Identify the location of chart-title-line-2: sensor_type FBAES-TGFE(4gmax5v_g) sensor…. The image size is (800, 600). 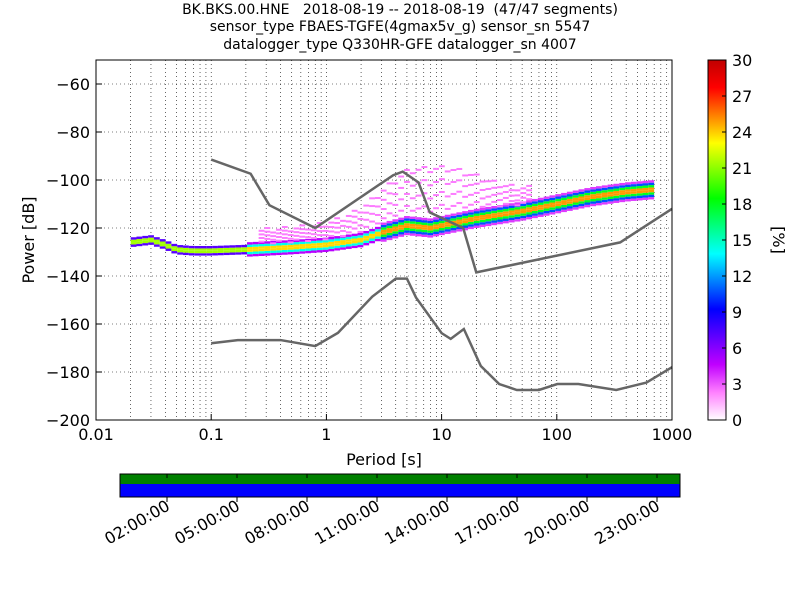
(400, 27).